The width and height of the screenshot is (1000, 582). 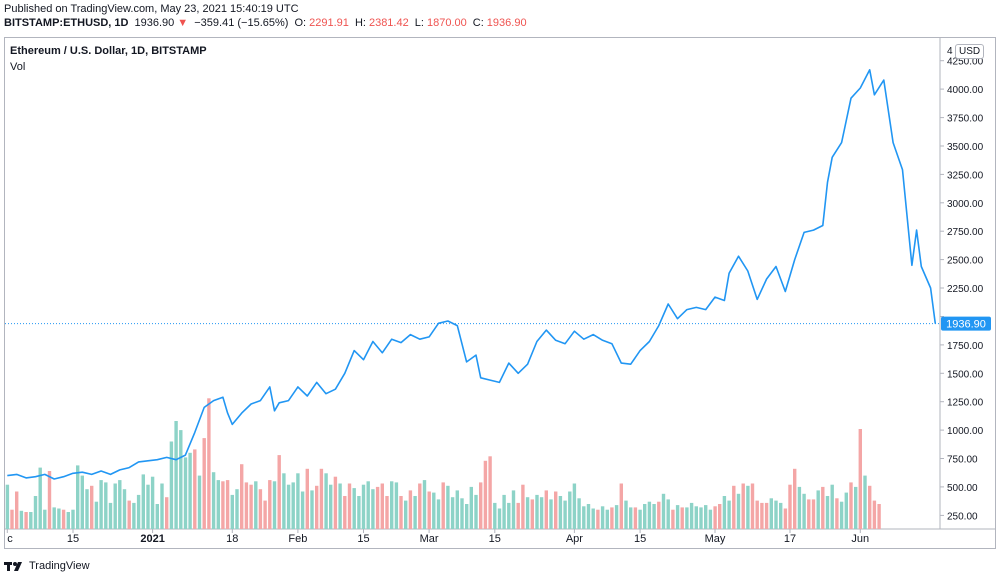 What do you see at coordinates (329, 23) in the screenshot?
I see `open-value: 2291.91` at bounding box center [329, 23].